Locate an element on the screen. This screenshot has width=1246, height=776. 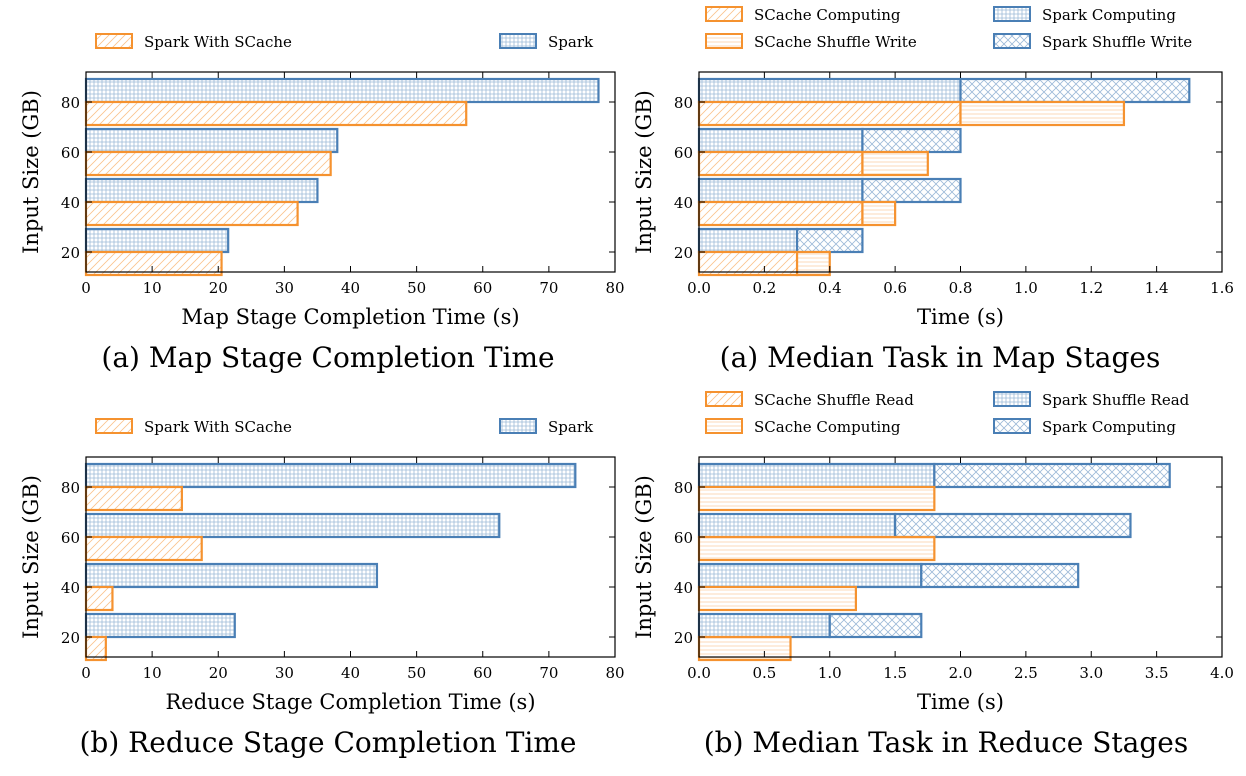
chart-caption: (b) Median Task in Reduce Stages is located at coordinates (946, 742).